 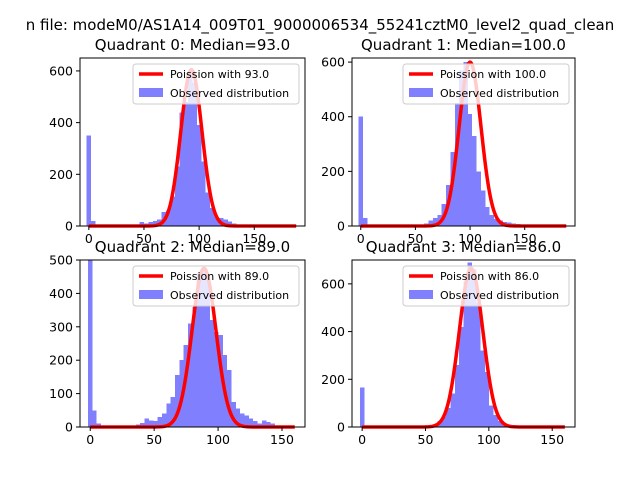 I want to click on panel-title: Quadrant 1: Median=100.0, so click(x=463, y=45).